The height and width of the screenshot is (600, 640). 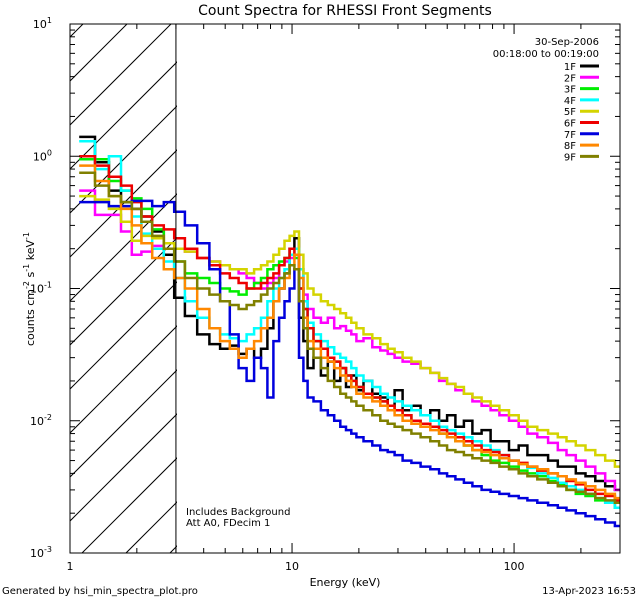 What do you see at coordinates (42, 23) in the screenshot?
I see `y-tick-label: 10¹` at bounding box center [42, 23].